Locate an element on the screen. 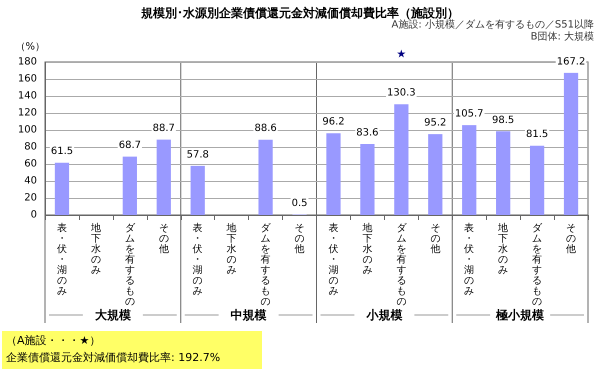 The width and height of the screenshot is (600, 371). y-tick-label: 0 is located at coordinates (33, 215).